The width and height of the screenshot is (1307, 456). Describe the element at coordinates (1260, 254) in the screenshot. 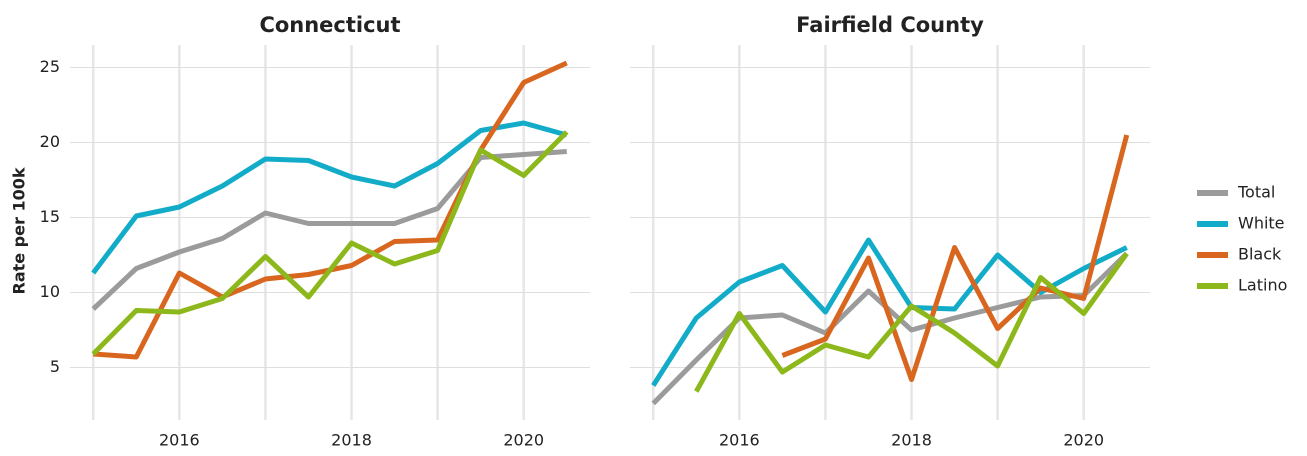

I see `legend-label: Black` at that location.